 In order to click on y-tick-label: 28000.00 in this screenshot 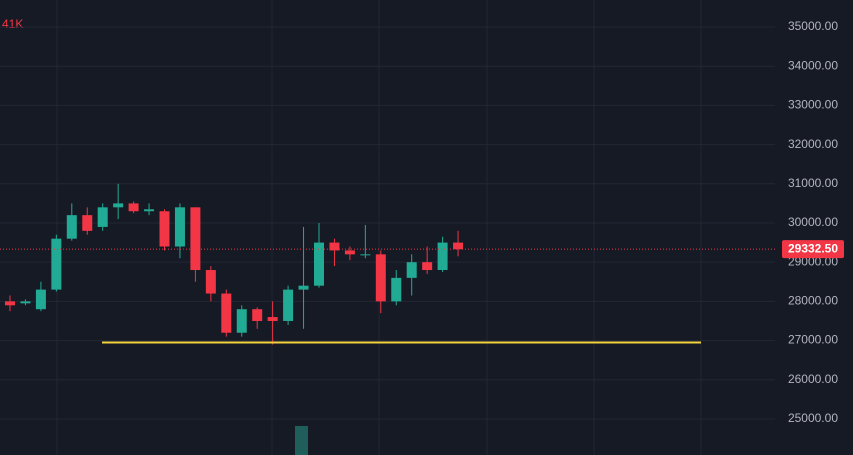, I will do `click(813, 301)`.